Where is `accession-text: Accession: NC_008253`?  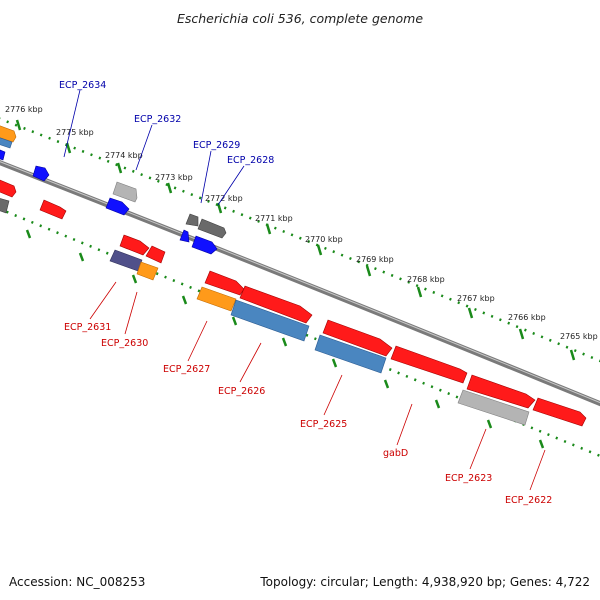
accession-text: Accession: NC_008253 is located at coordinates (77, 582).